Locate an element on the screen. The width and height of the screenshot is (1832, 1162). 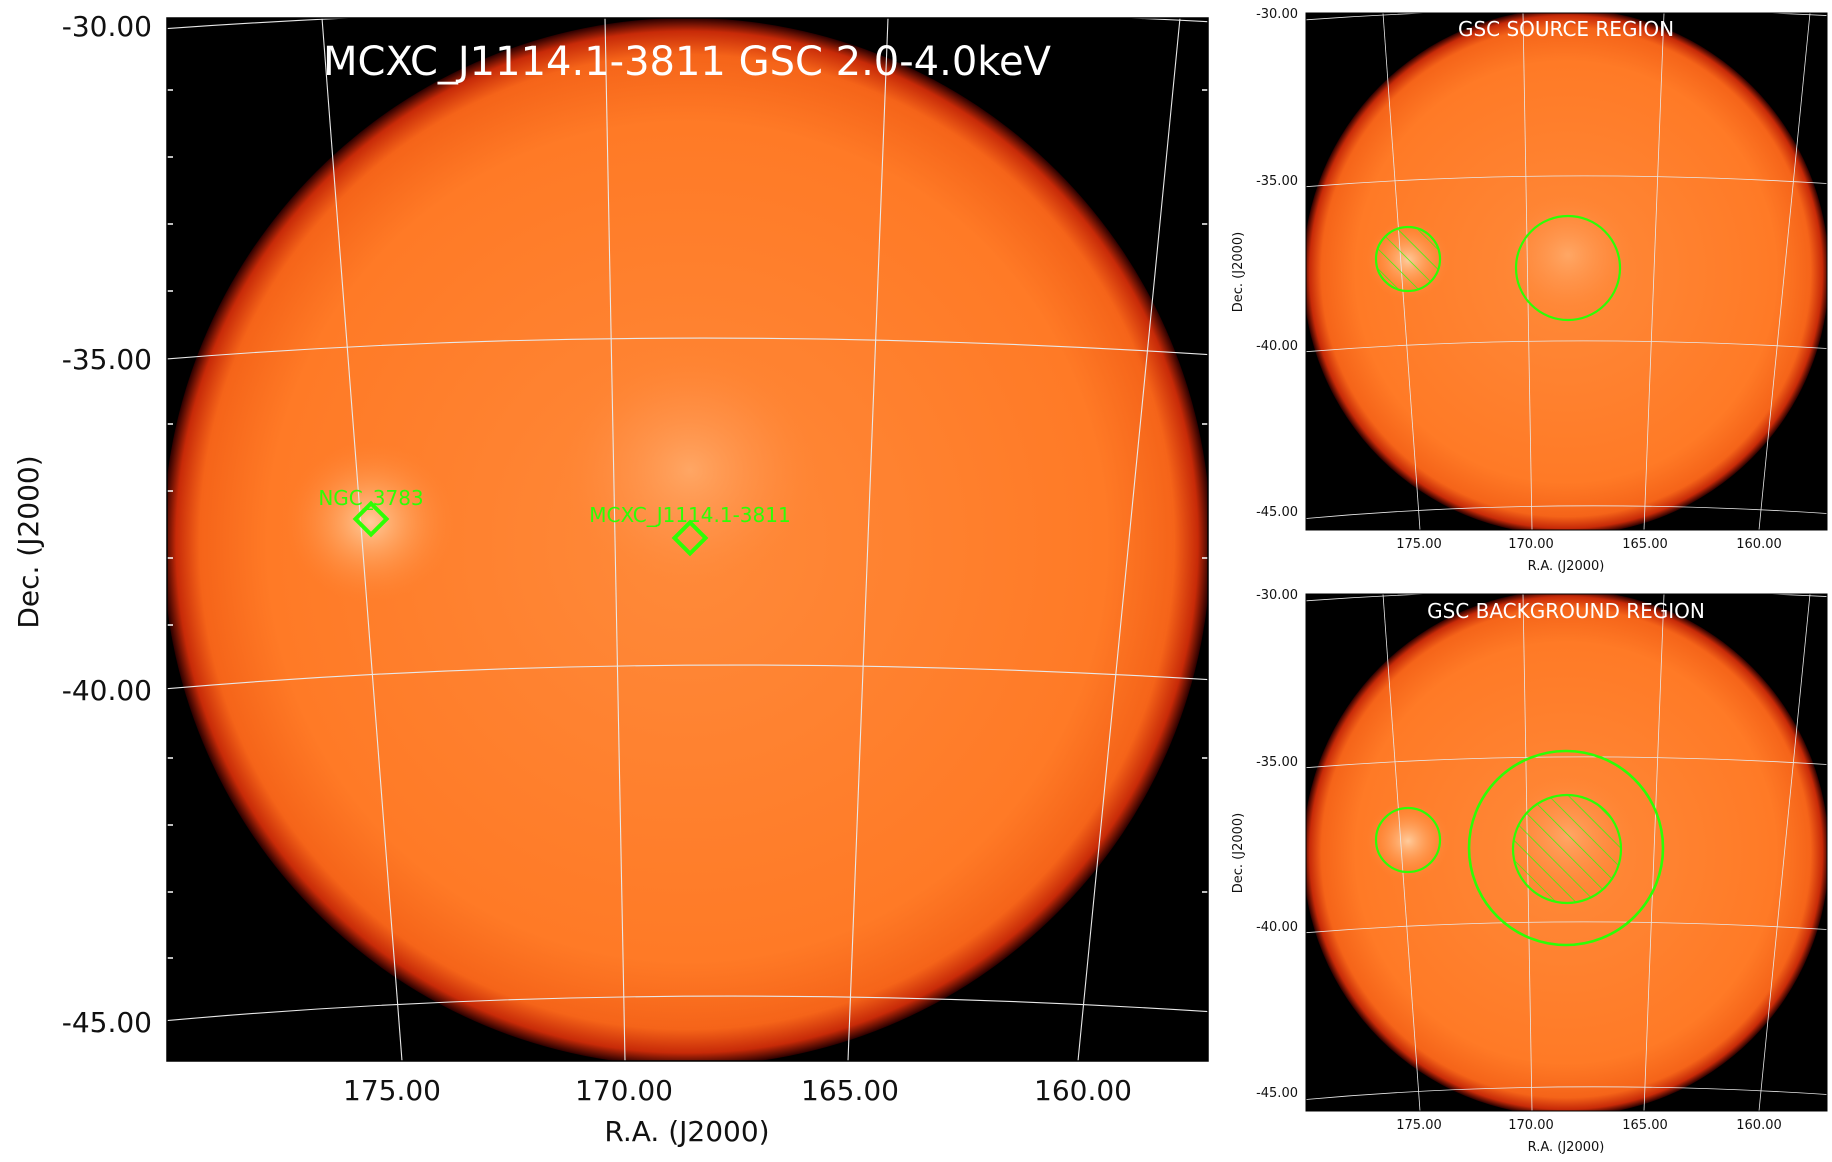
background-dec-ticks: -30.00 -35.00 -40.00 -45.00 is located at coordinates (1277, 844).